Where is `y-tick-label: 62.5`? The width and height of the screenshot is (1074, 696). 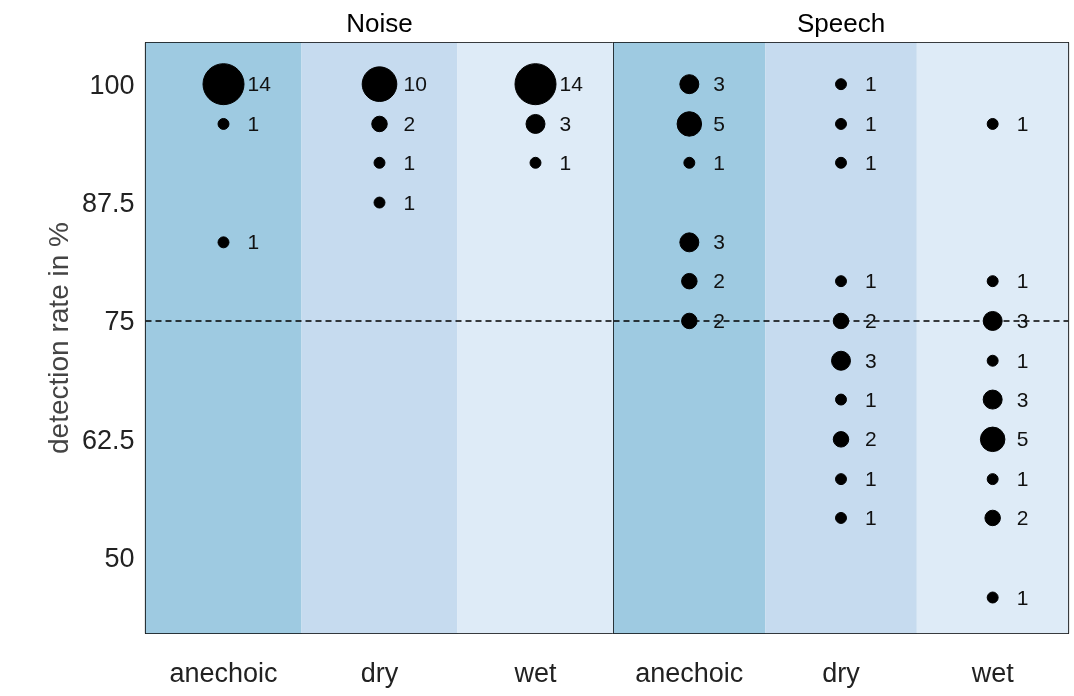
y-tick-label: 62.5 is located at coordinates (108, 439).